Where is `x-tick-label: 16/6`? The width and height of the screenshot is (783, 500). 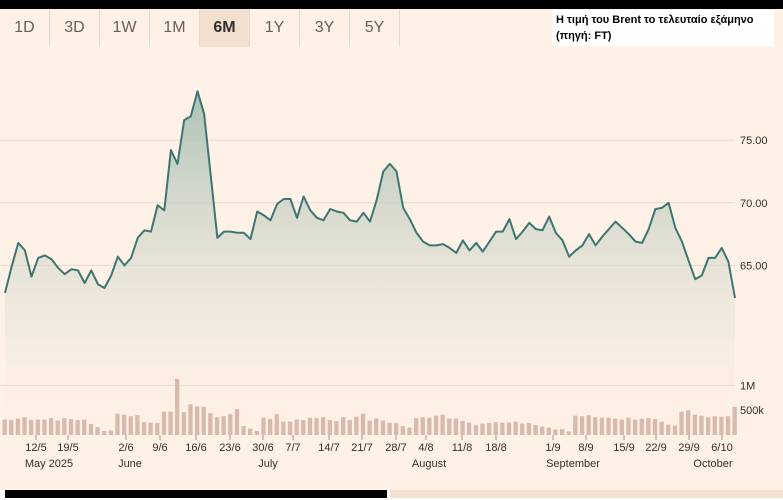 x-tick-label: 16/6 is located at coordinates (195, 448).